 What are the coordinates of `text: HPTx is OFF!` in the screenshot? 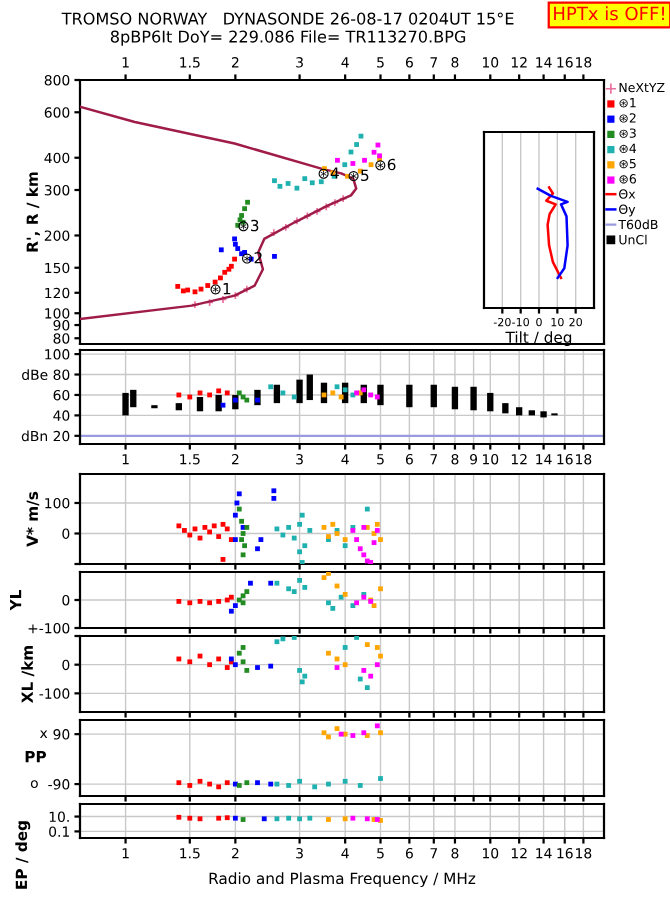 It's located at (609, 13).